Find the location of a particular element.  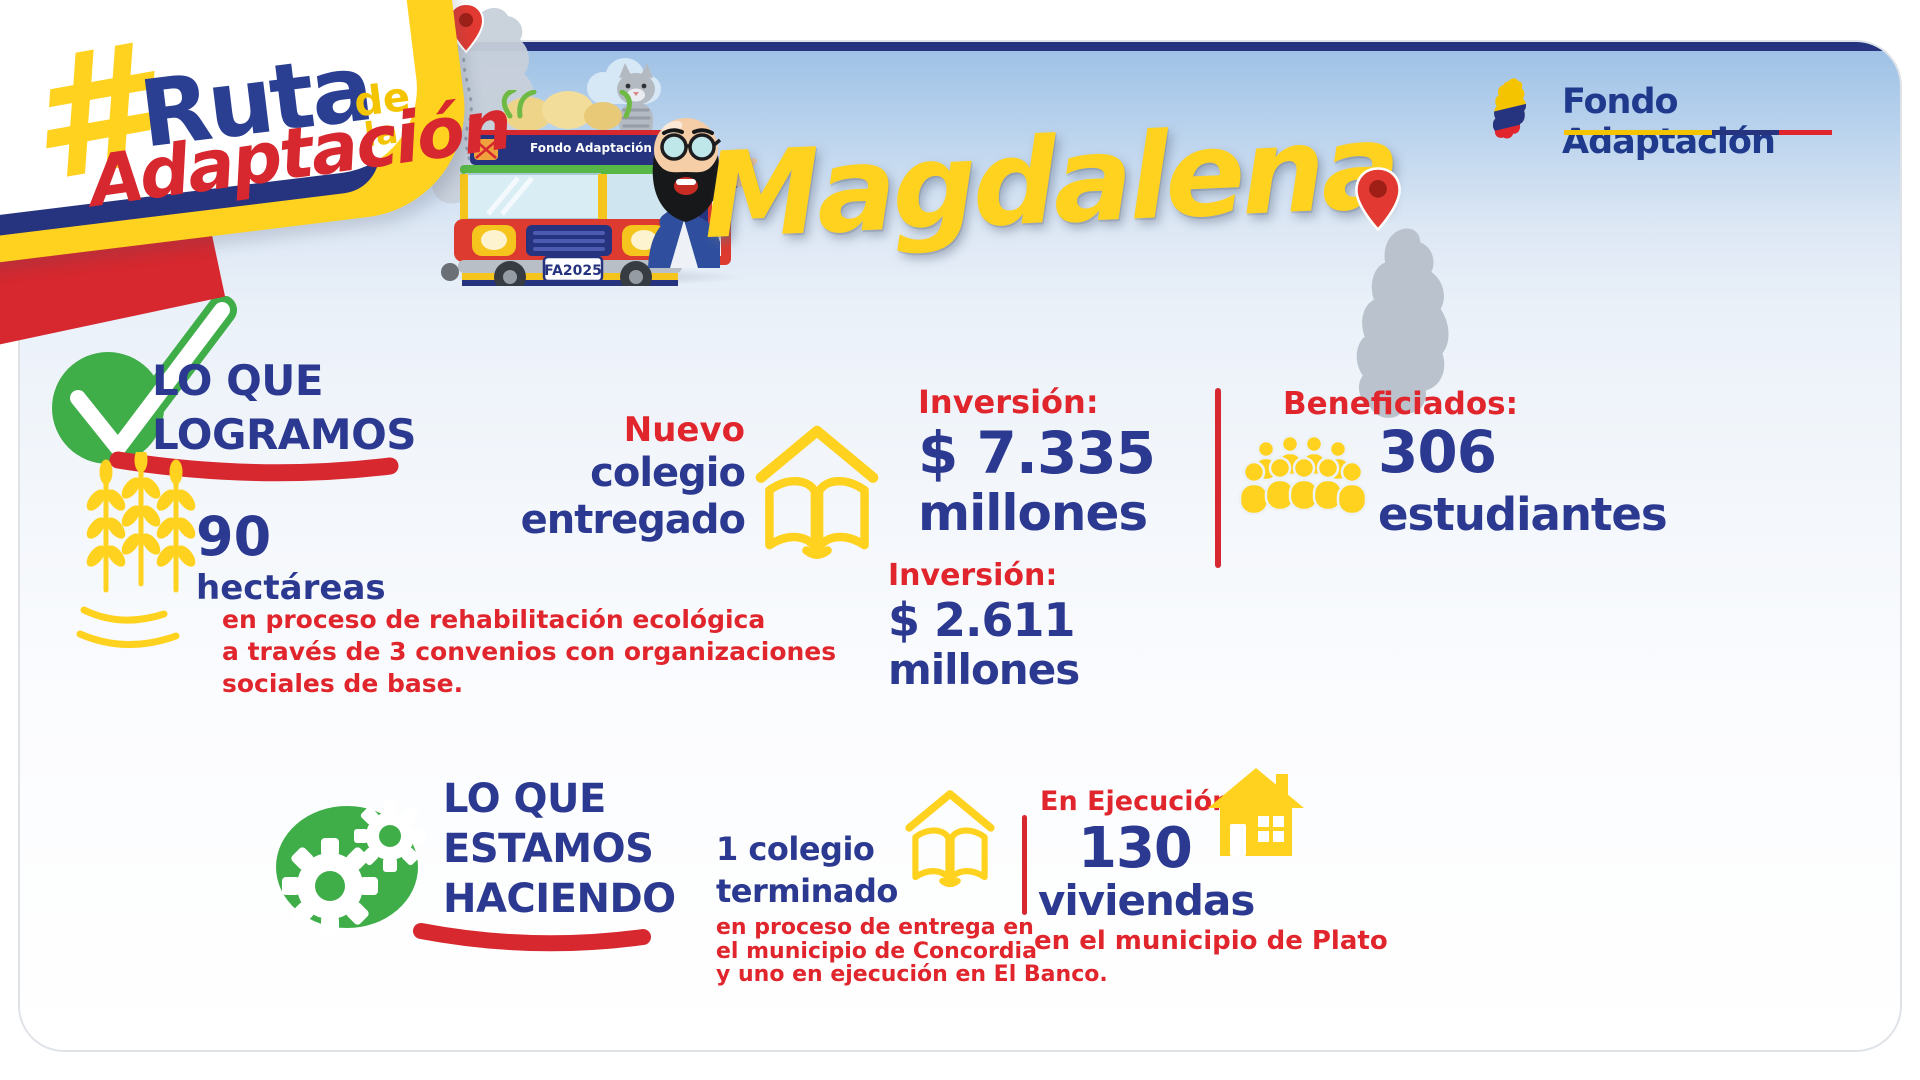

bus-sign-text: Fondo Adaptación is located at coordinates (591, 148).